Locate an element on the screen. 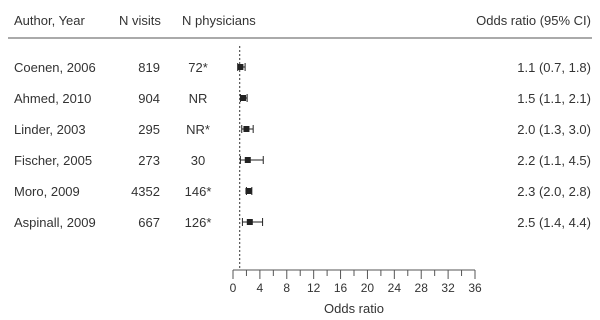  study-physicians: NR is located at coordinates (198, 98).